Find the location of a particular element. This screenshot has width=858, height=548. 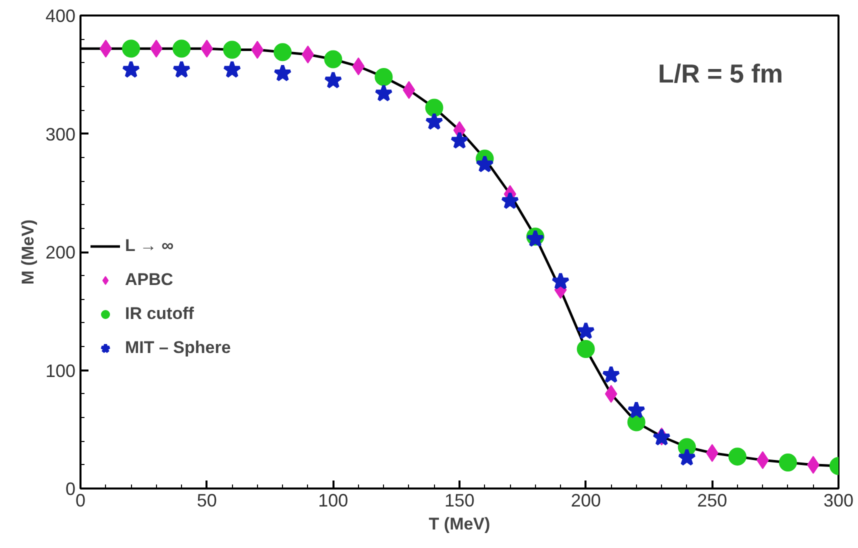

y-tick-label: 200 is located at coordinates (60, 252).